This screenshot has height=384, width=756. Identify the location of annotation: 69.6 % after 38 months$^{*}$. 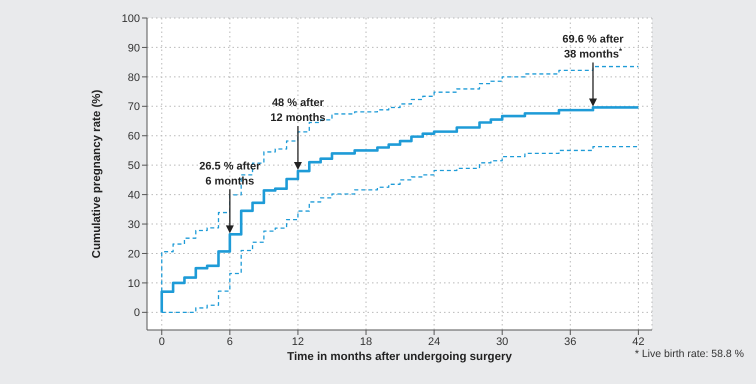
(593, 46).